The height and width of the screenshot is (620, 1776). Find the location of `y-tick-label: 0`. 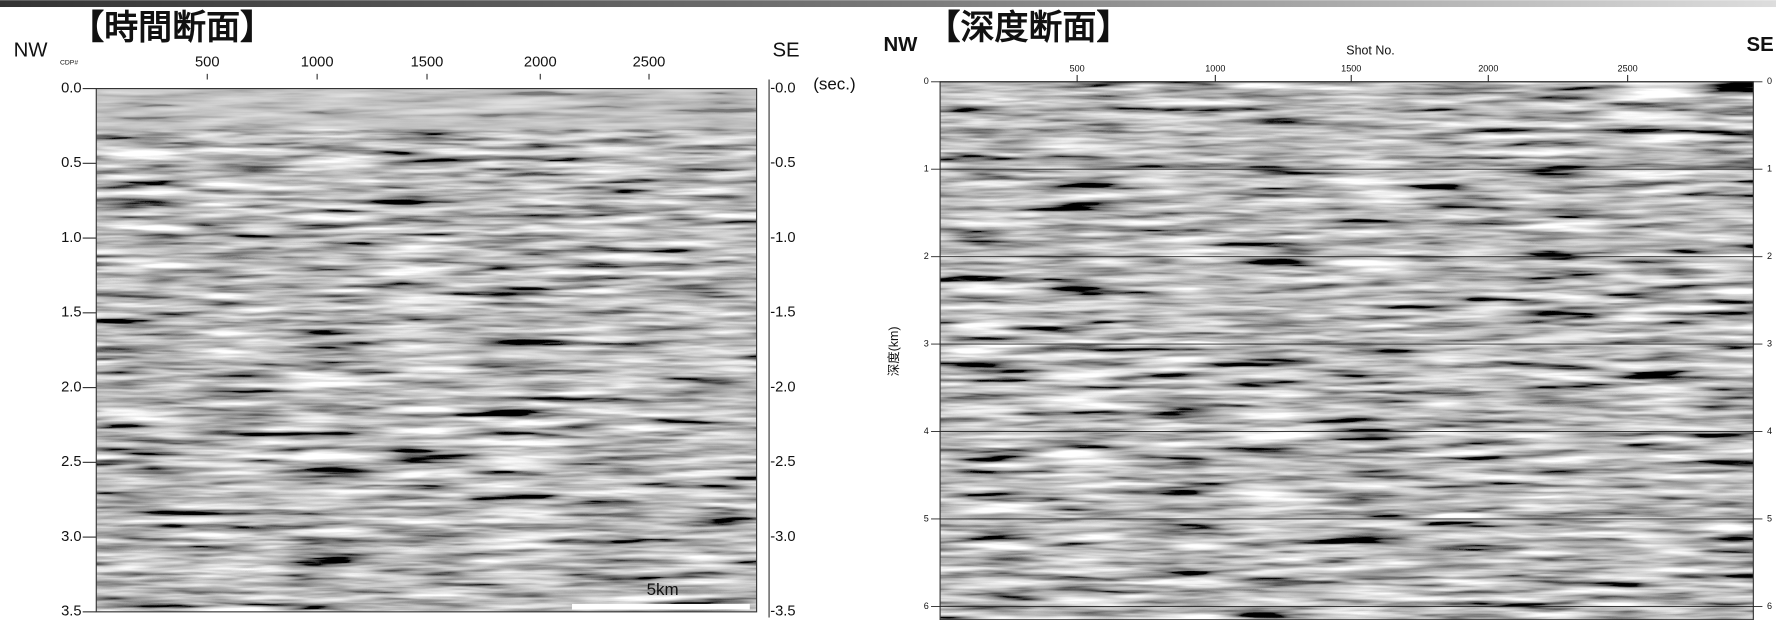

y-tick-label: 0 is located at coordinates (926, 81).